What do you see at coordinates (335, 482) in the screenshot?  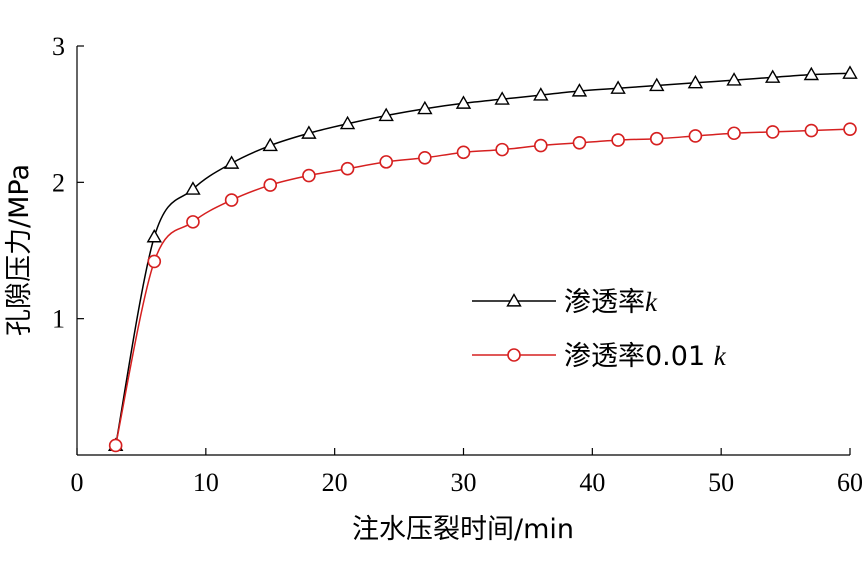 I see `x-tick-label: 20` at bounding box center [335, 482].